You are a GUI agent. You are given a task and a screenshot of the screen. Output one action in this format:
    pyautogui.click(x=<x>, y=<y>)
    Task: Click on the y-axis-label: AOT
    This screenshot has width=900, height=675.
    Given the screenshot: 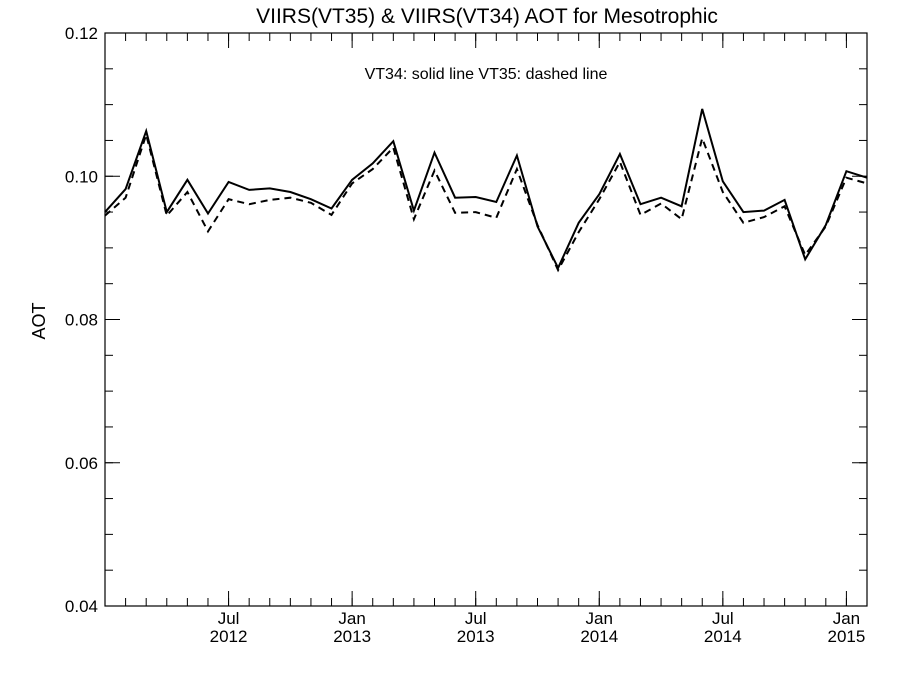 What is the action you would take?
    pyautogui.click(x=39, y=320)
    